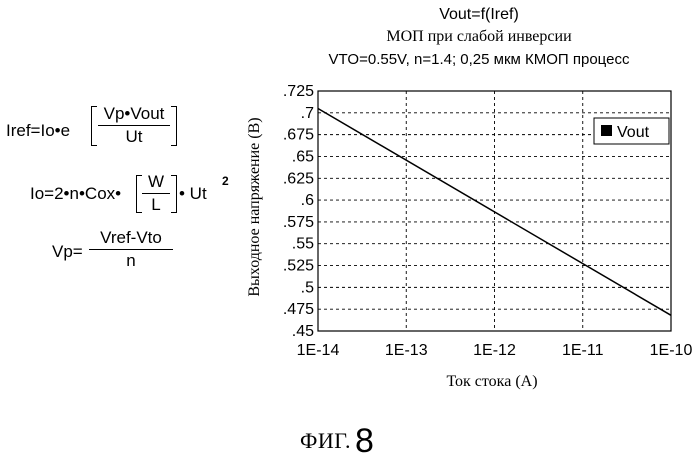  Describe the element at coordinates (671, 350) in the screenshot. I see `x-tick-label: 1E-10` at that location.